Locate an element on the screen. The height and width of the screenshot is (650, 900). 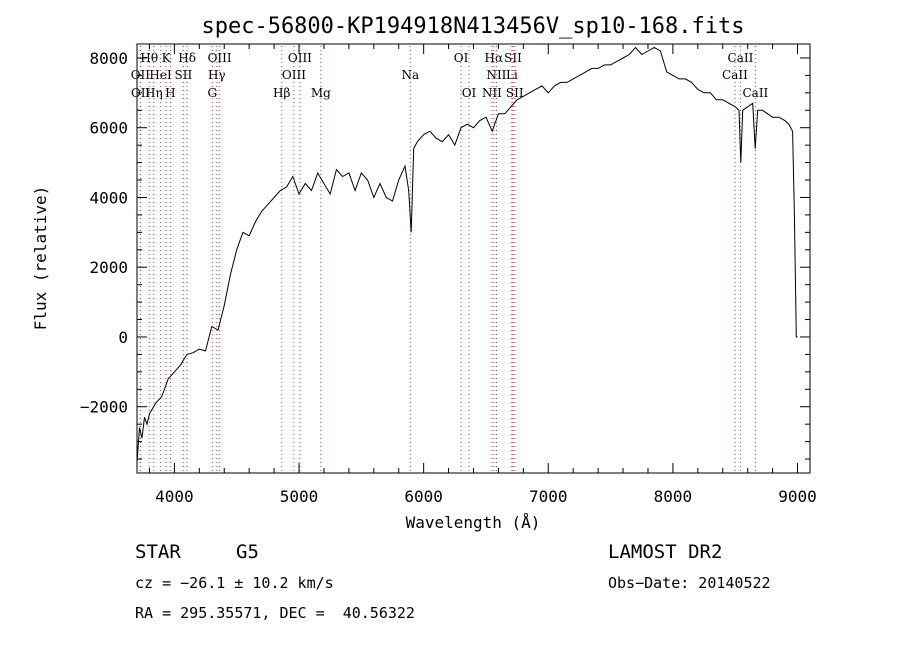
x-tick-label: 6000 is located at coordinates (423, 496).